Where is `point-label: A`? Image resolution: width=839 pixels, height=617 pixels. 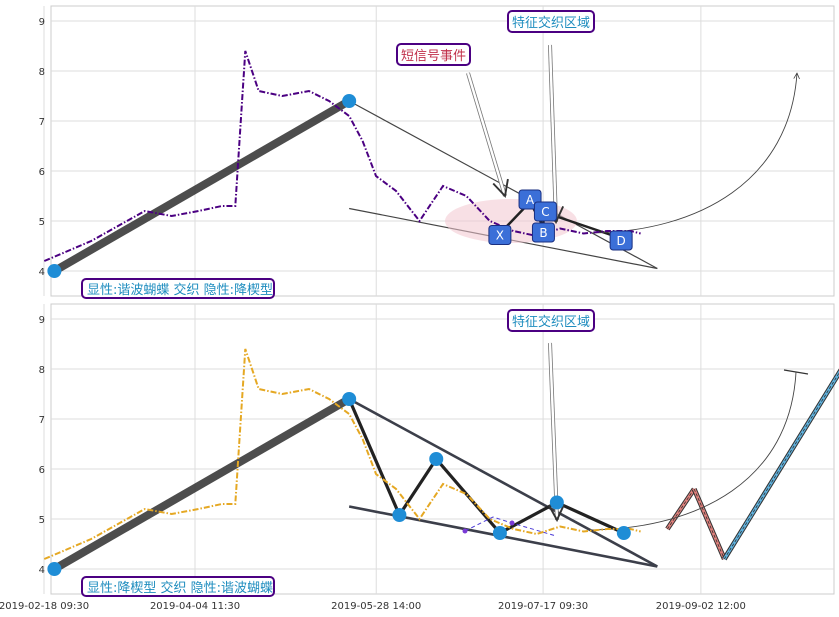 point-label: A is located at coordinates (530, 200).